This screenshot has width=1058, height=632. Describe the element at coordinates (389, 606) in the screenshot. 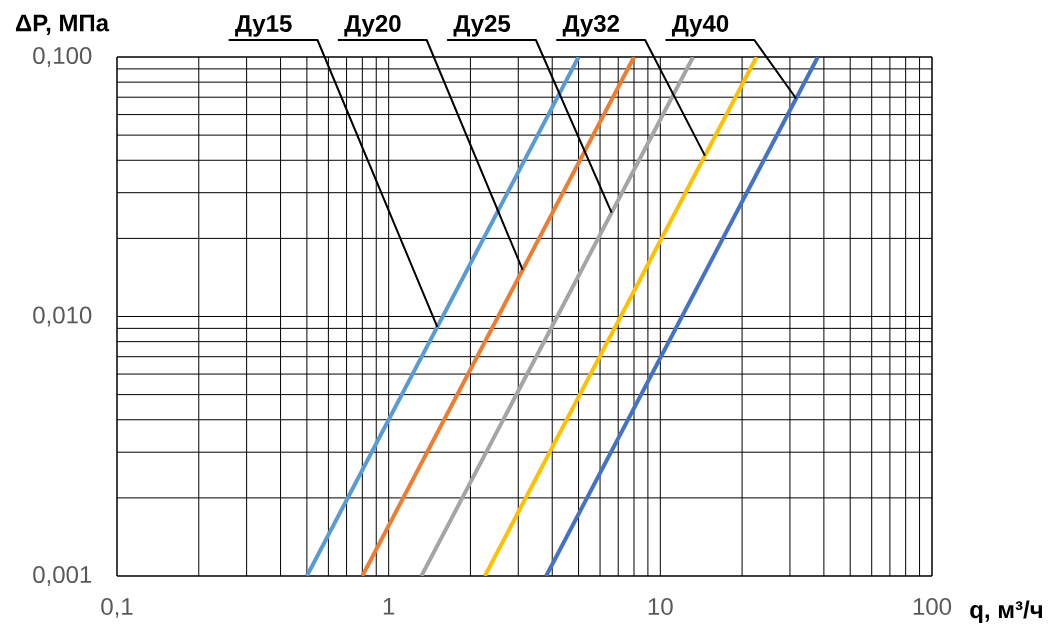

I see `x-tick-label: 1` at that location.